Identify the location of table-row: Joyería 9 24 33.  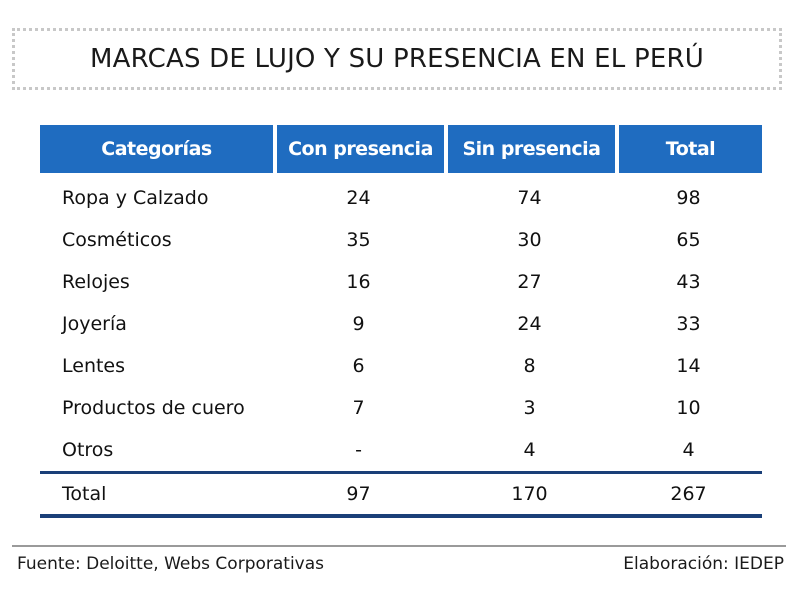
(401, 324).